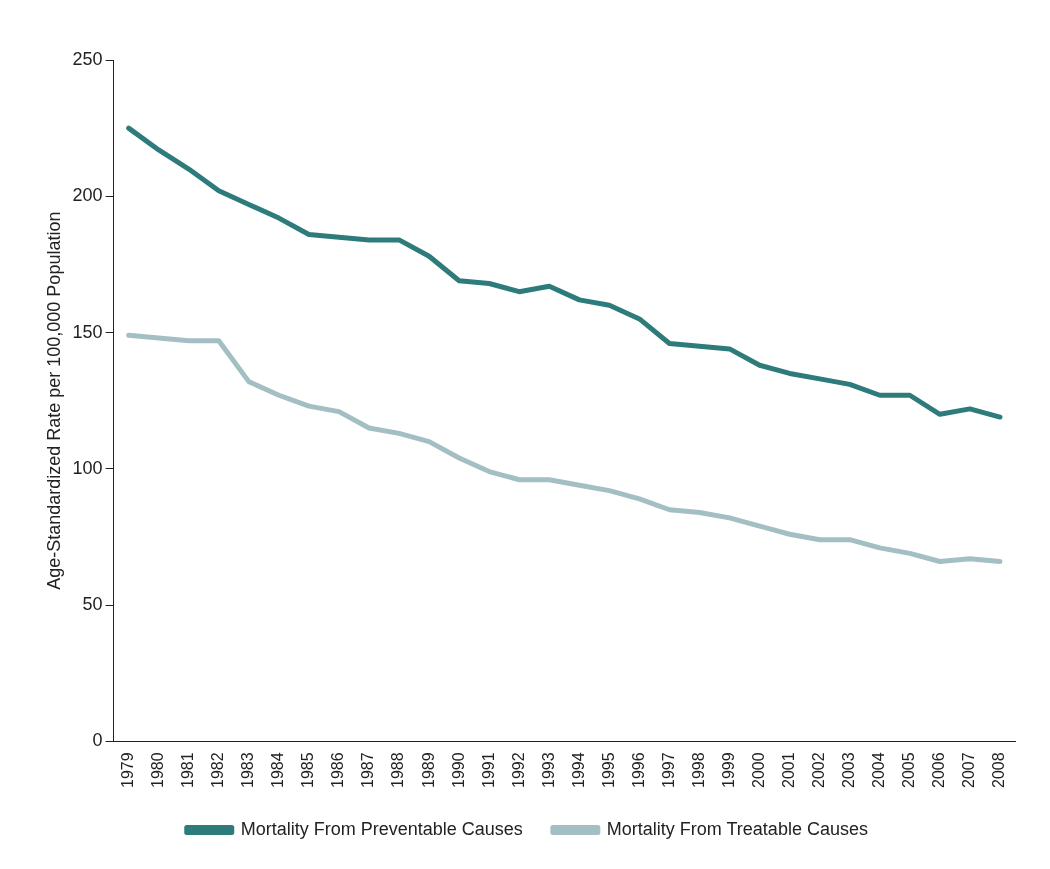  I want to click on x-tick-label: 1979, so click(128, 770).